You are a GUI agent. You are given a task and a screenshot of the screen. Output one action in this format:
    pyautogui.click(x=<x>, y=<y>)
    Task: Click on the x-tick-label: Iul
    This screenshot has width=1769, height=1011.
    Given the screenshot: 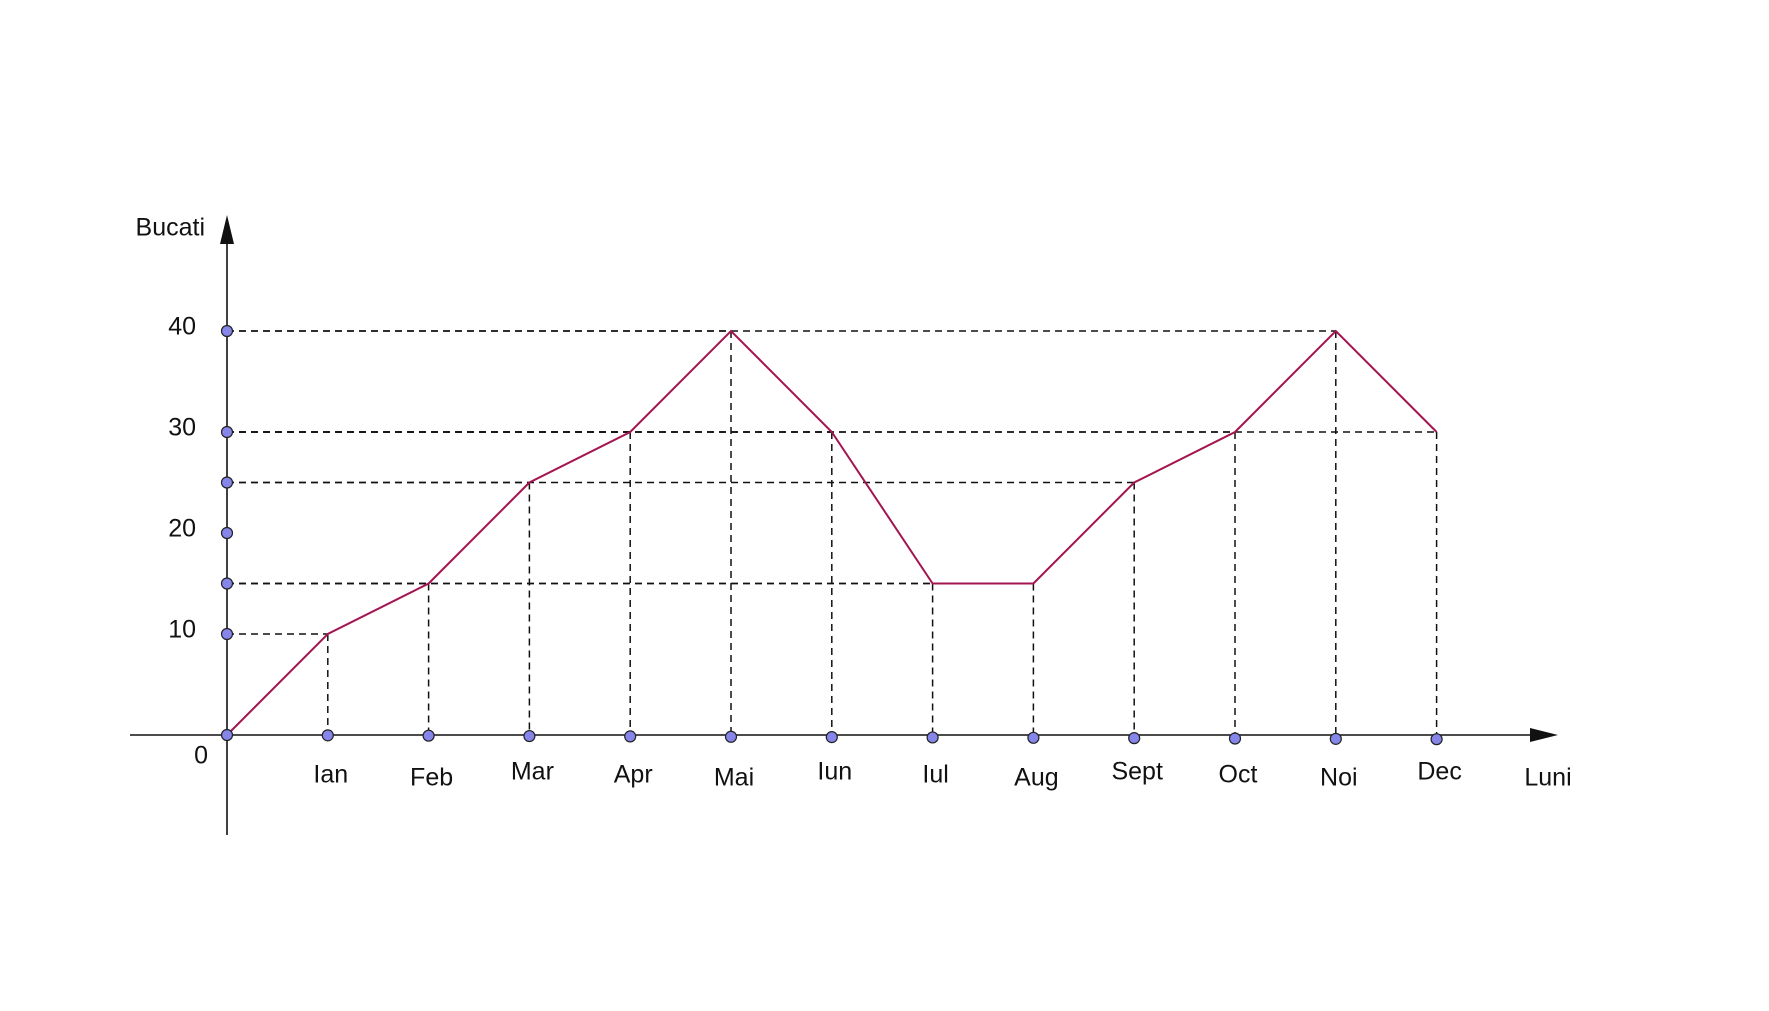 What is the action you would take?
    pyautogui.click(x=935, y=775)
    